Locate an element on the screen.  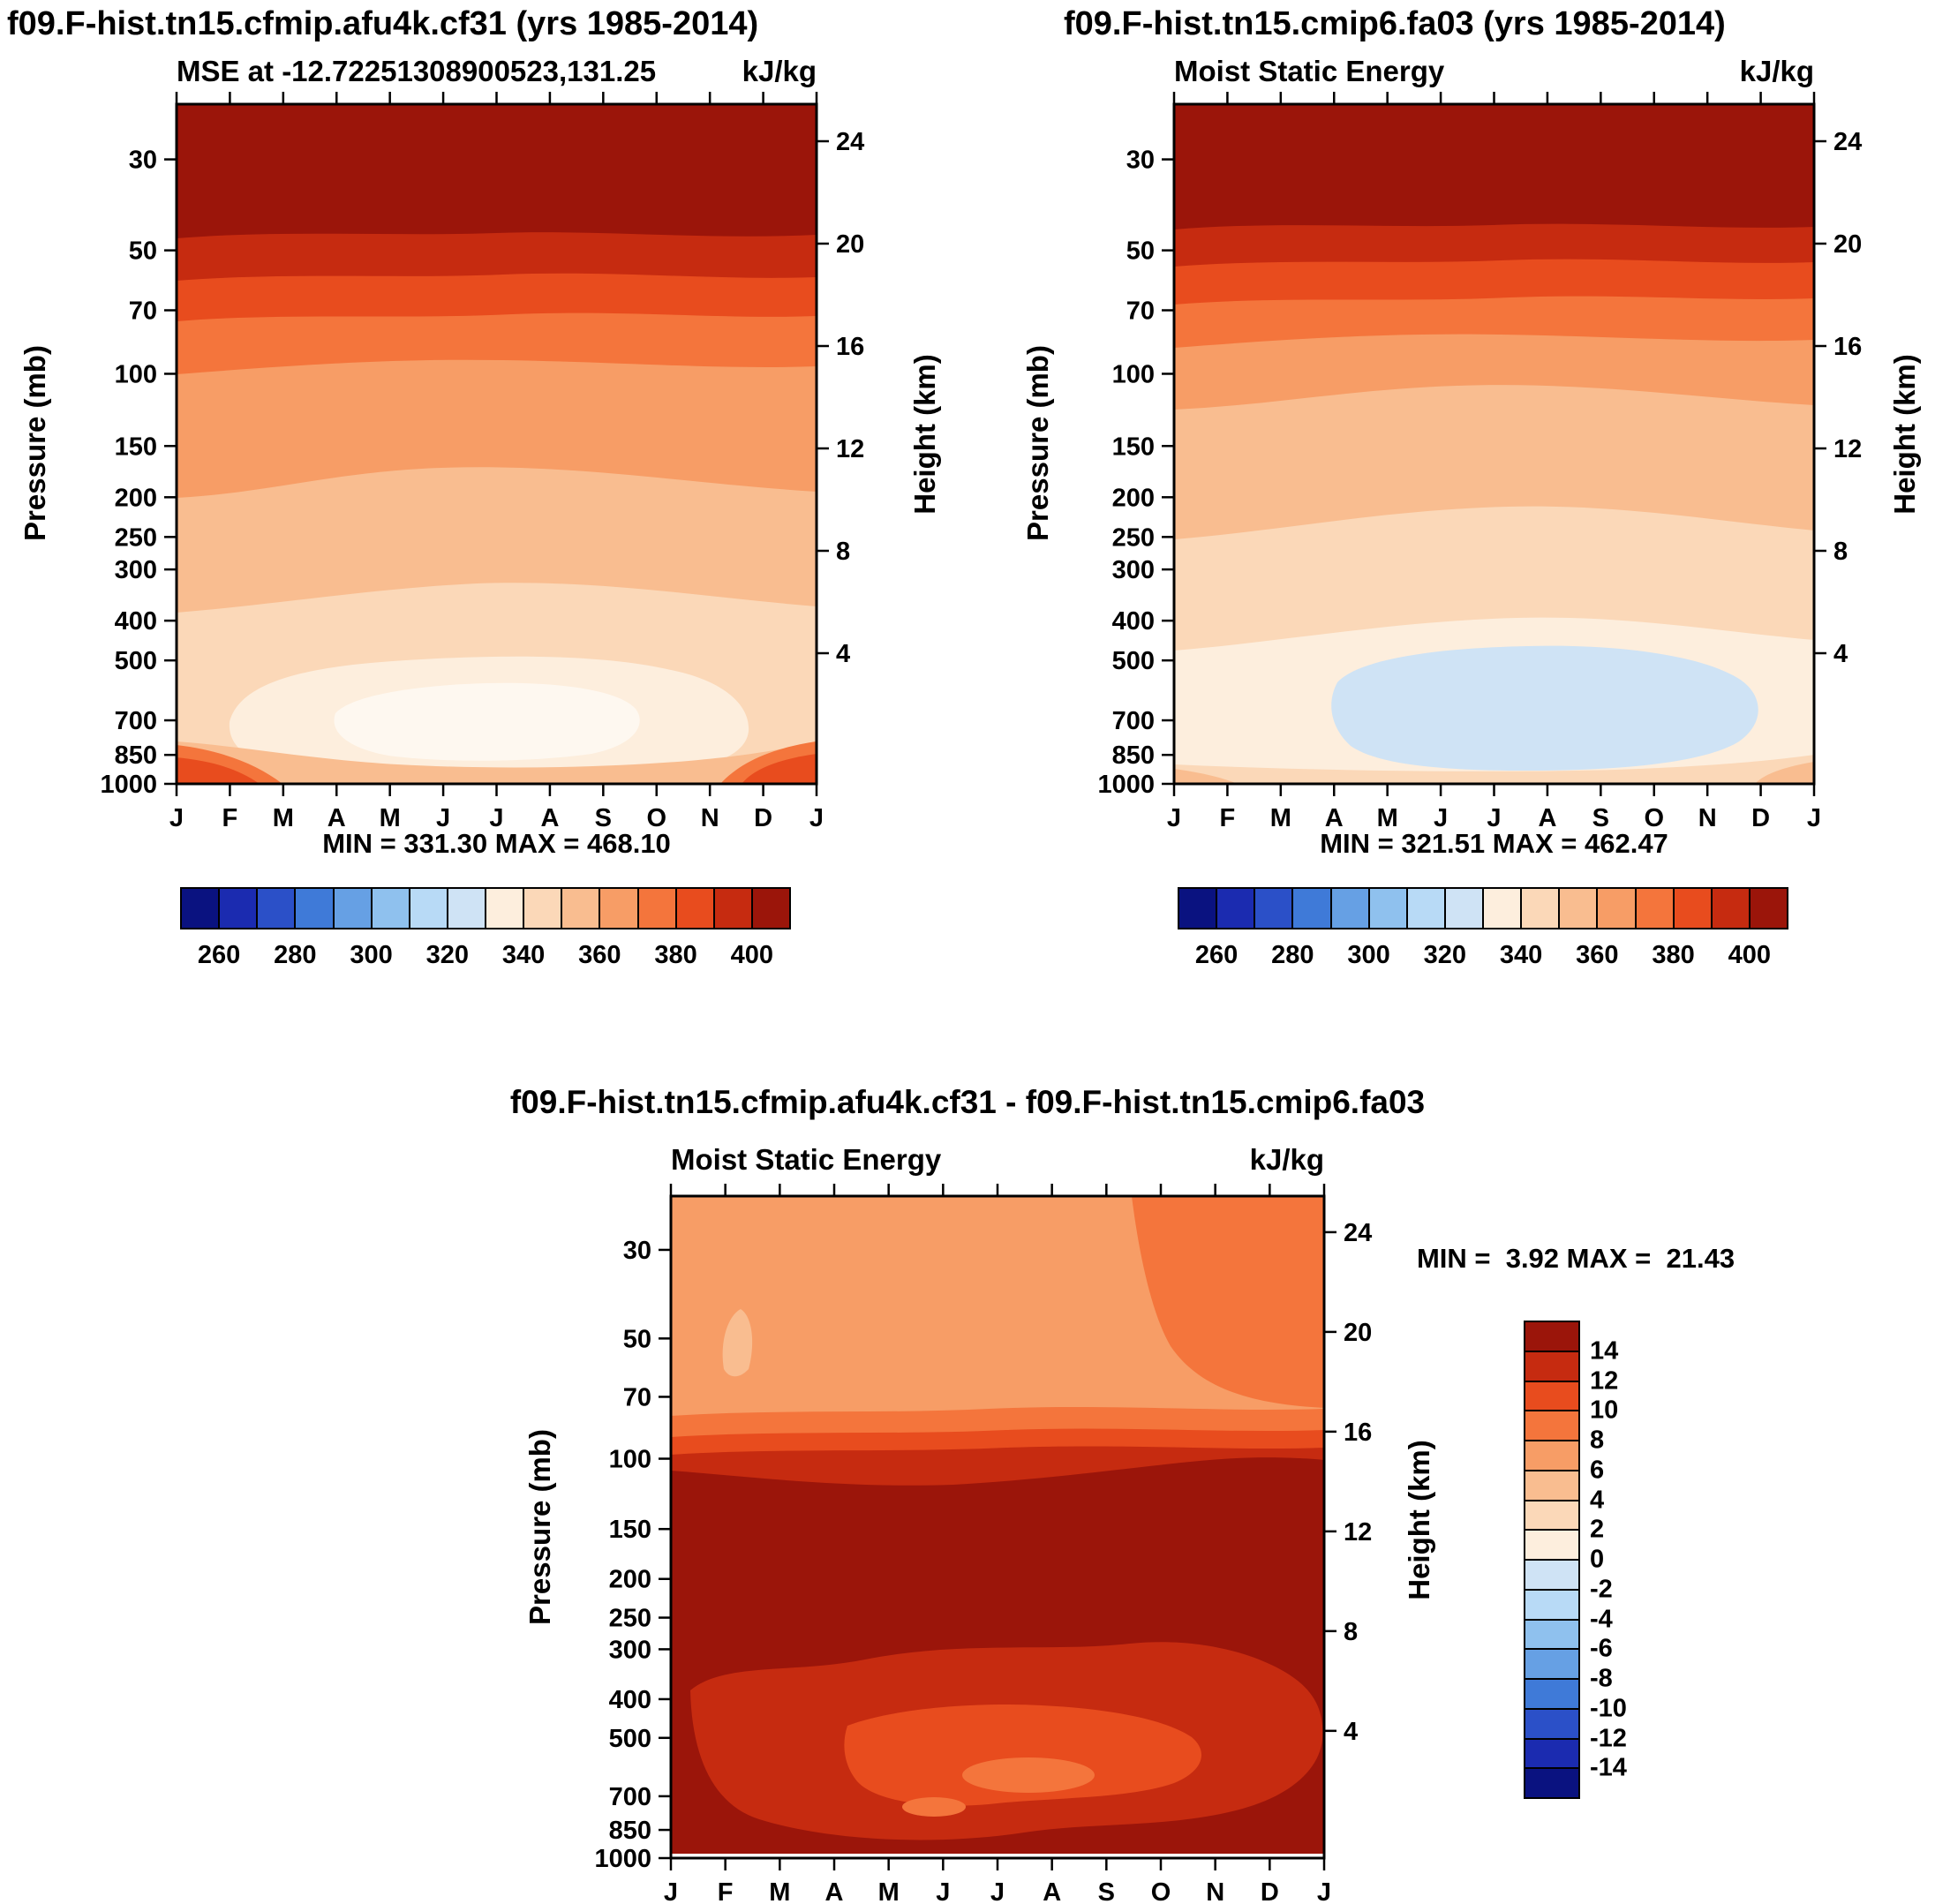
month-label: A is located at coordinates (549, 817).